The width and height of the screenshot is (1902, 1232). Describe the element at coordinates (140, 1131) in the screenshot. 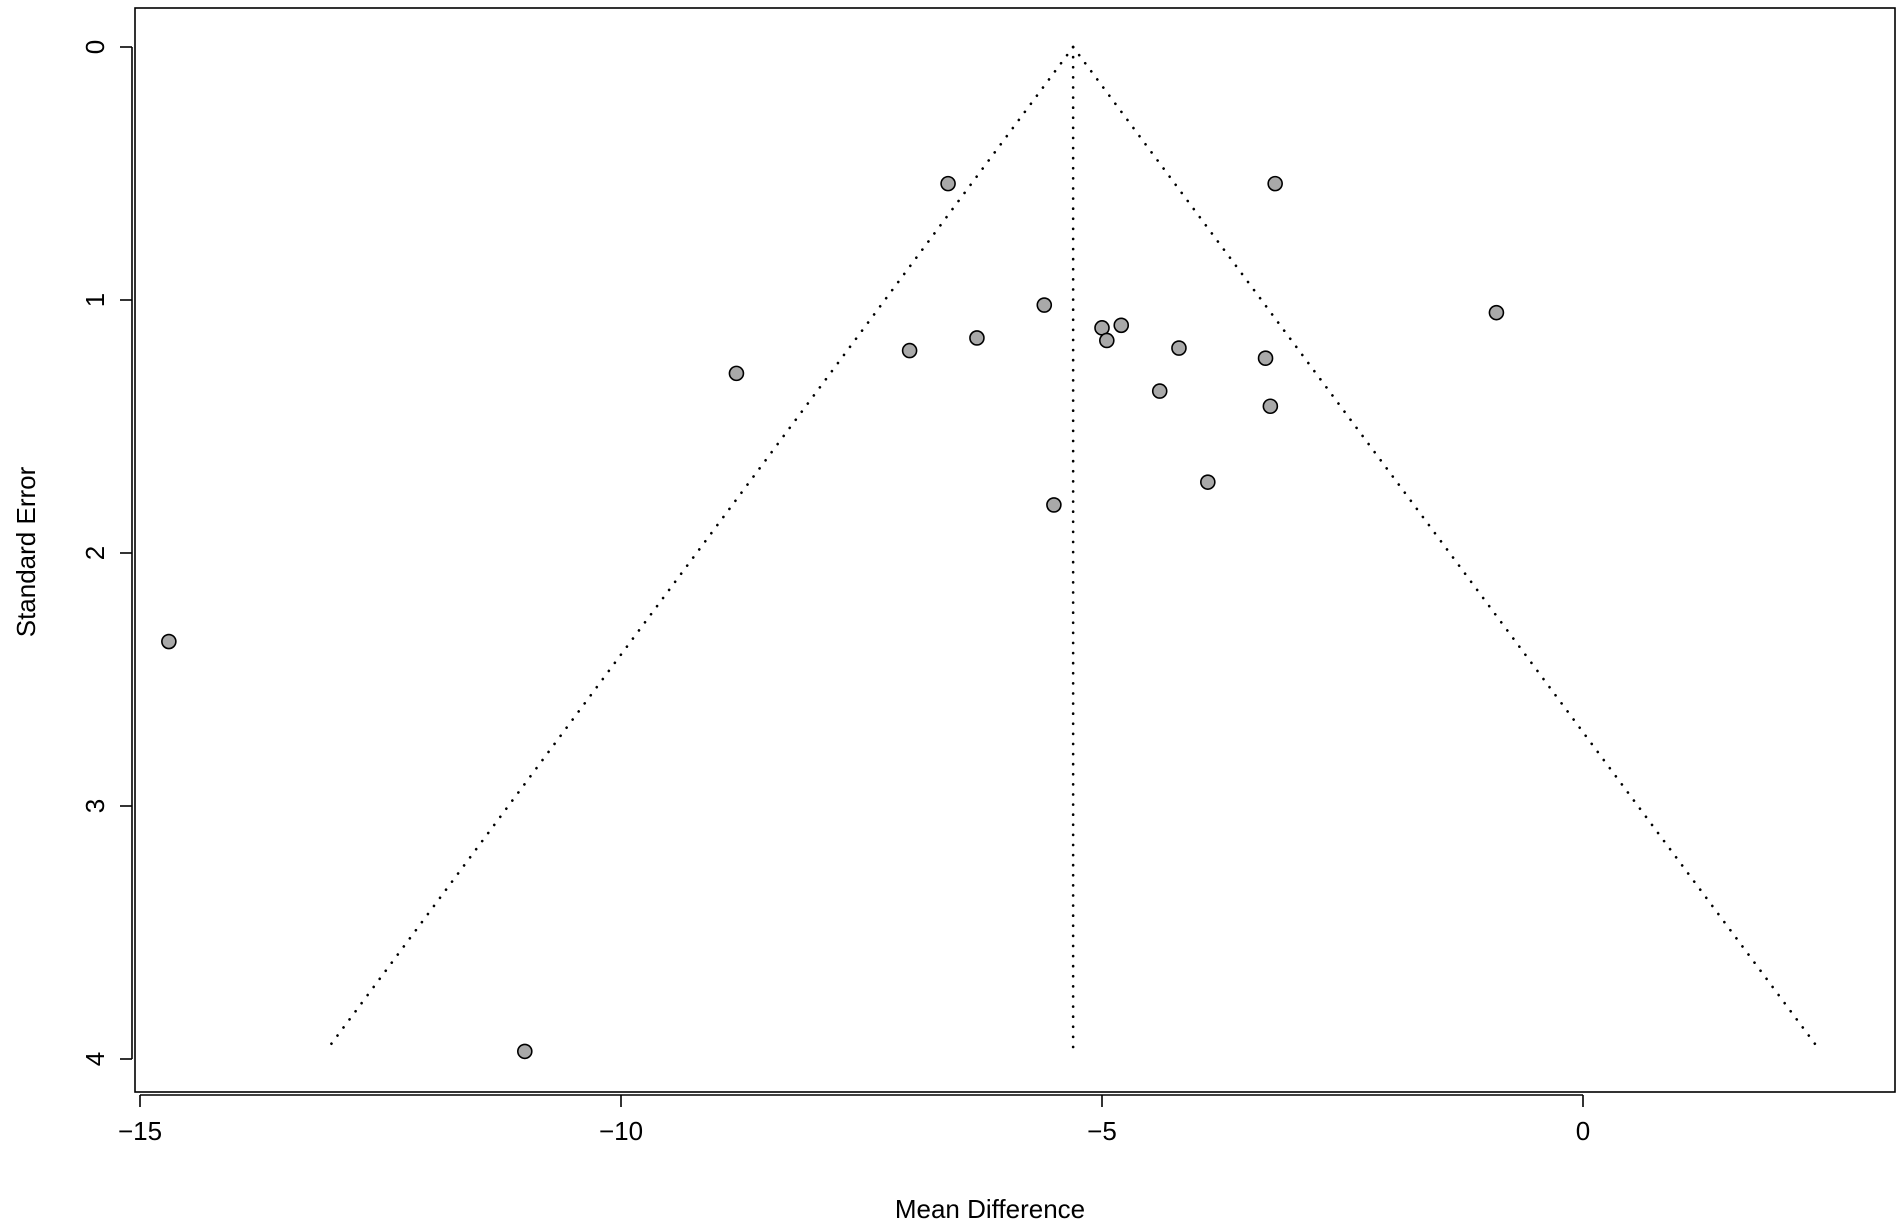

I see `x-tick-label: −15` at that location.